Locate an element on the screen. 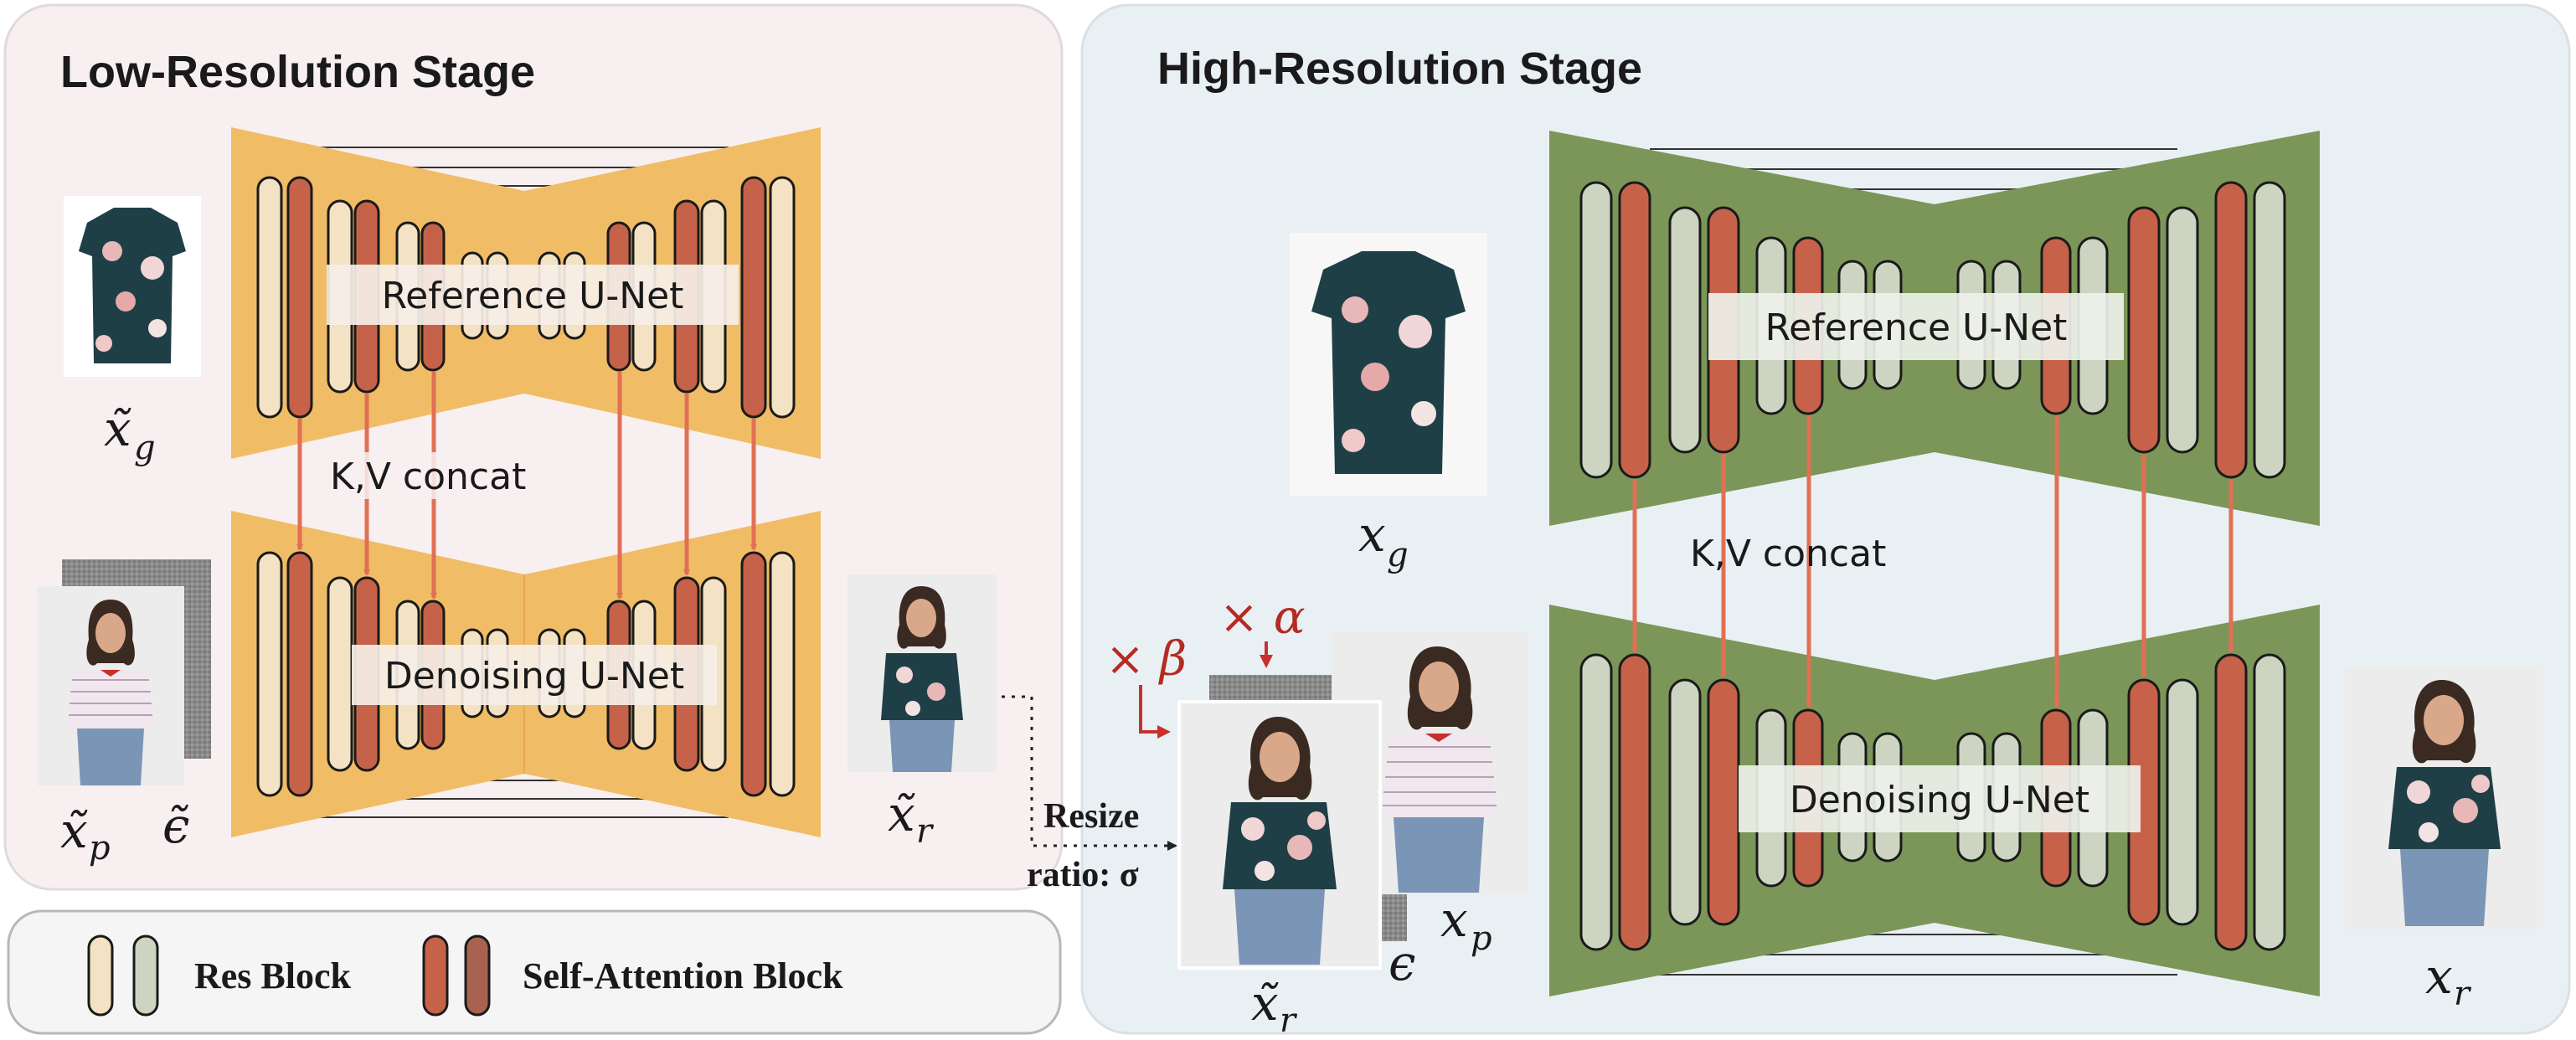  high-denoising-label-bg is located at coordinates (1940, 799).